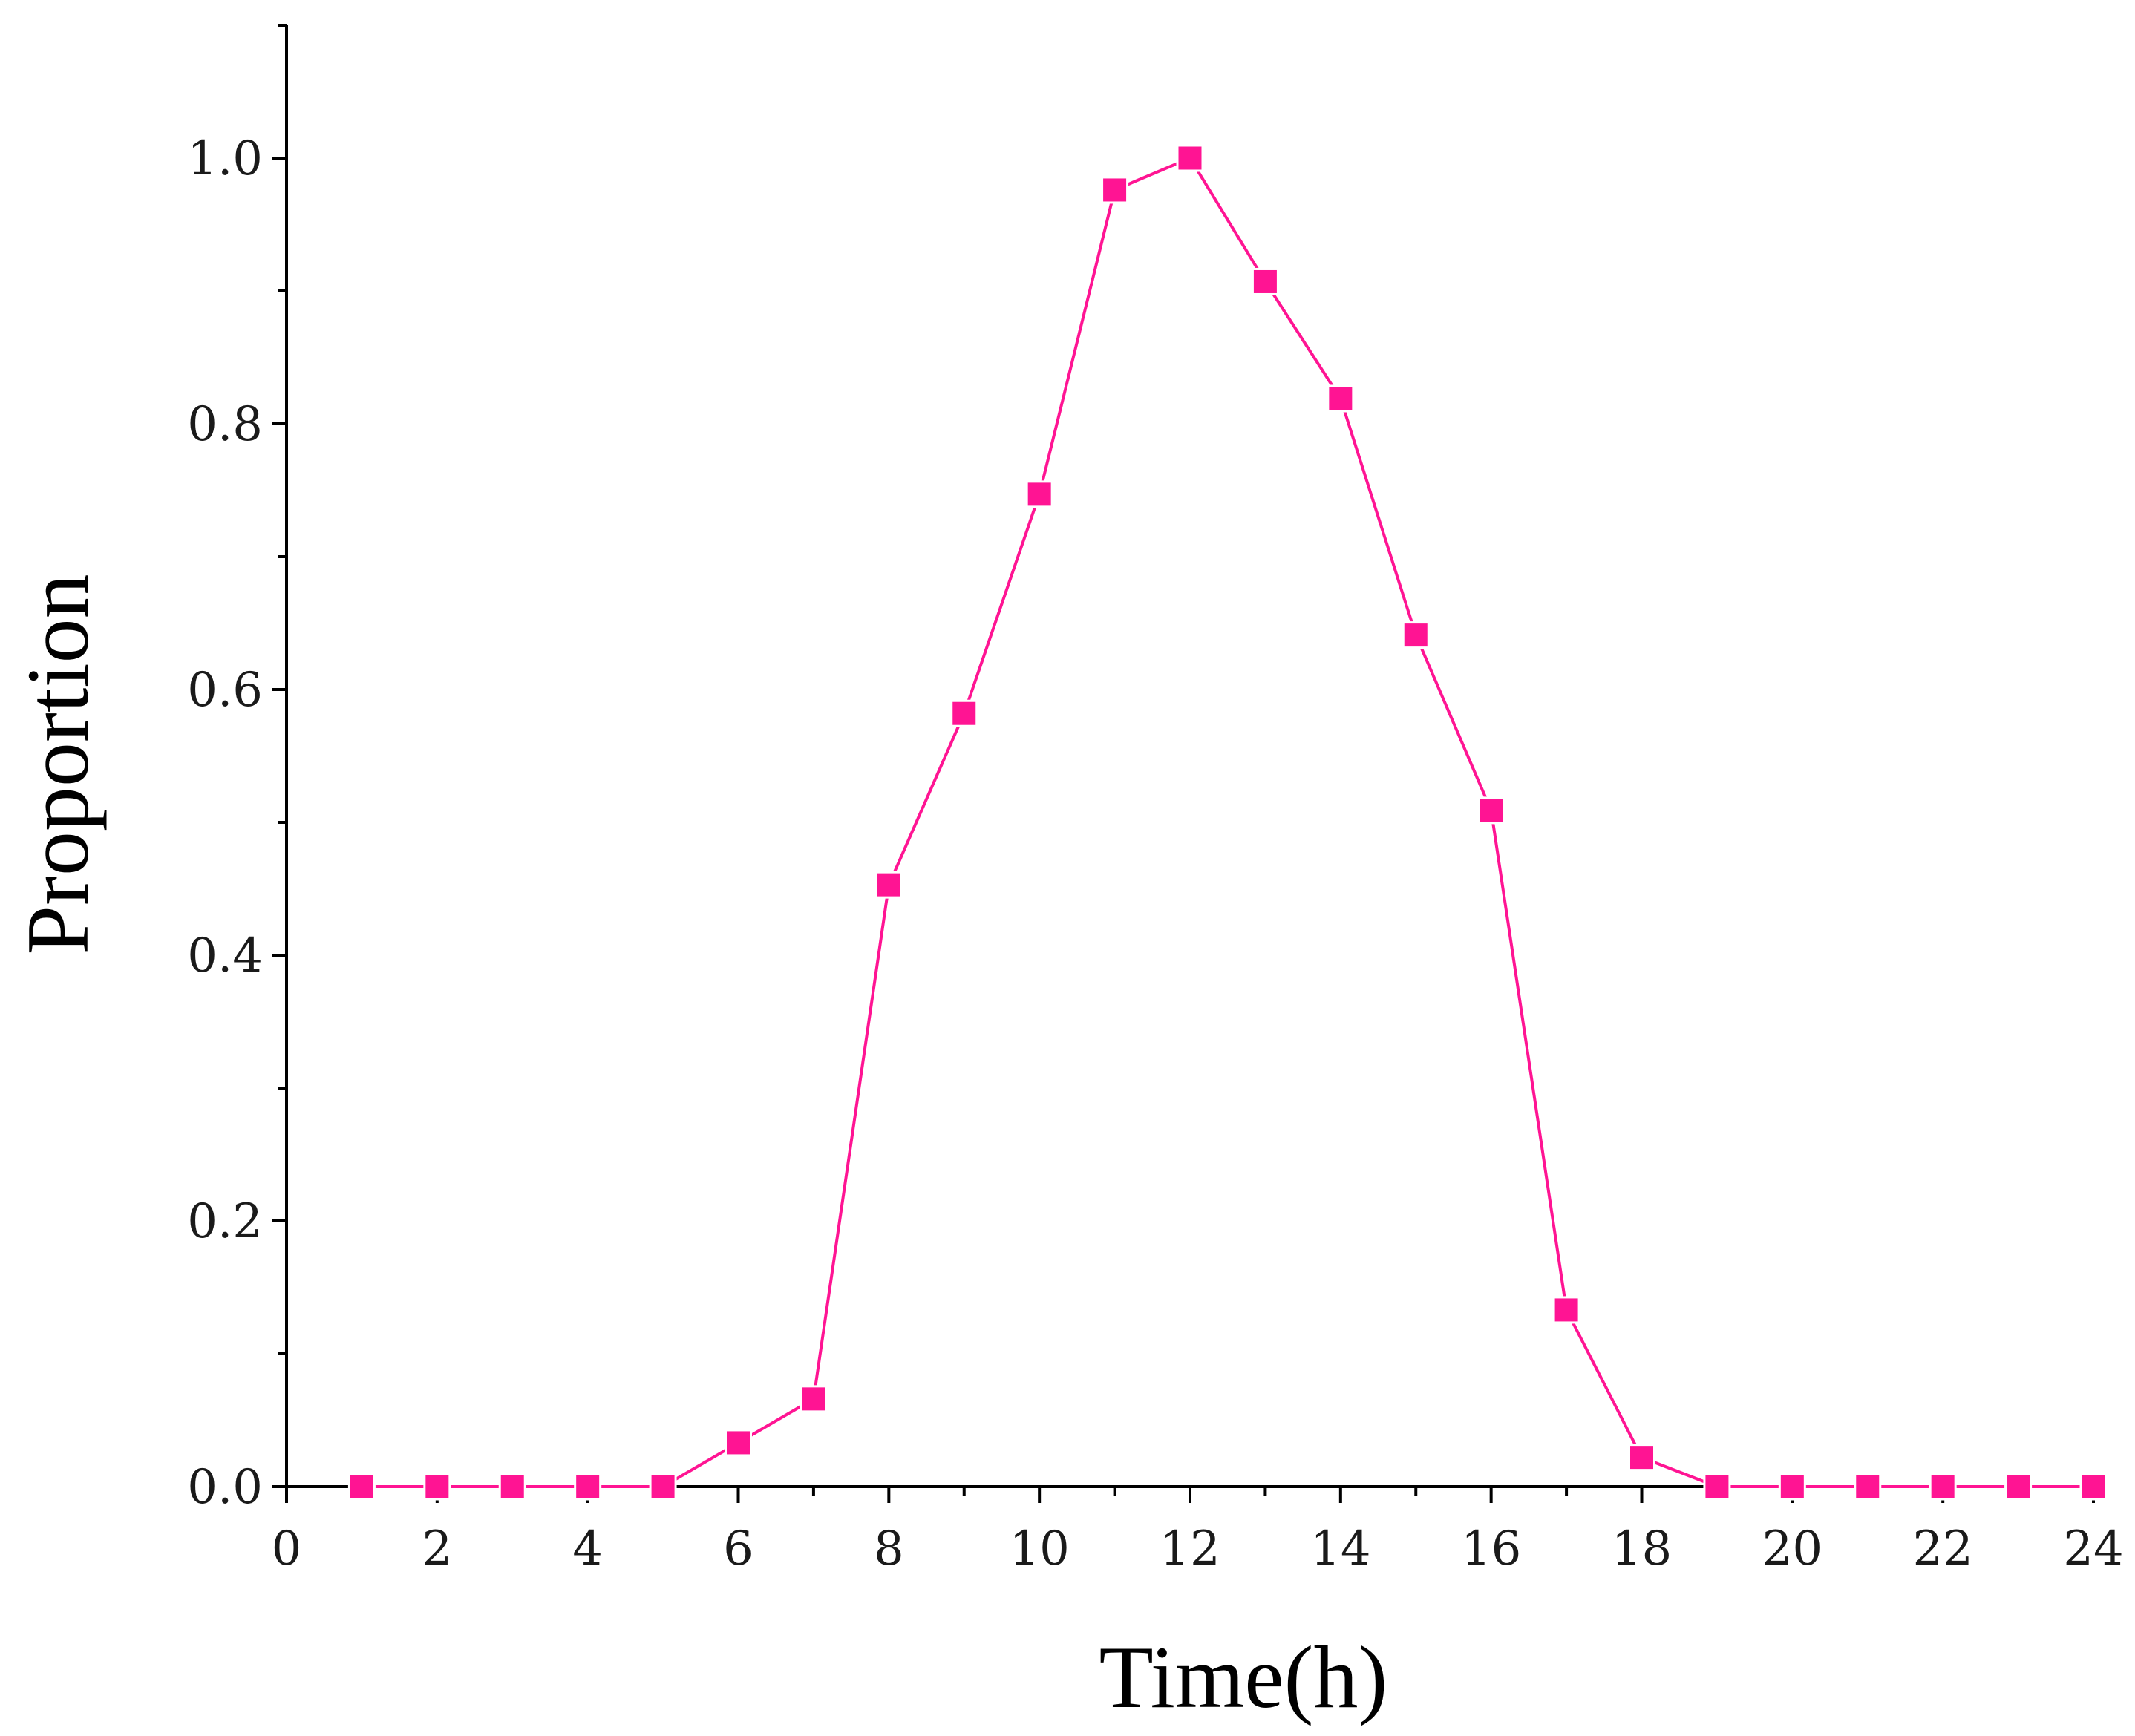 This screenshot has width=2135, height=1736. What do you see at coordinates (889, 1549) in the screenshot?
I see `x-tick-label: 8` at bounding box center [889, 1549].